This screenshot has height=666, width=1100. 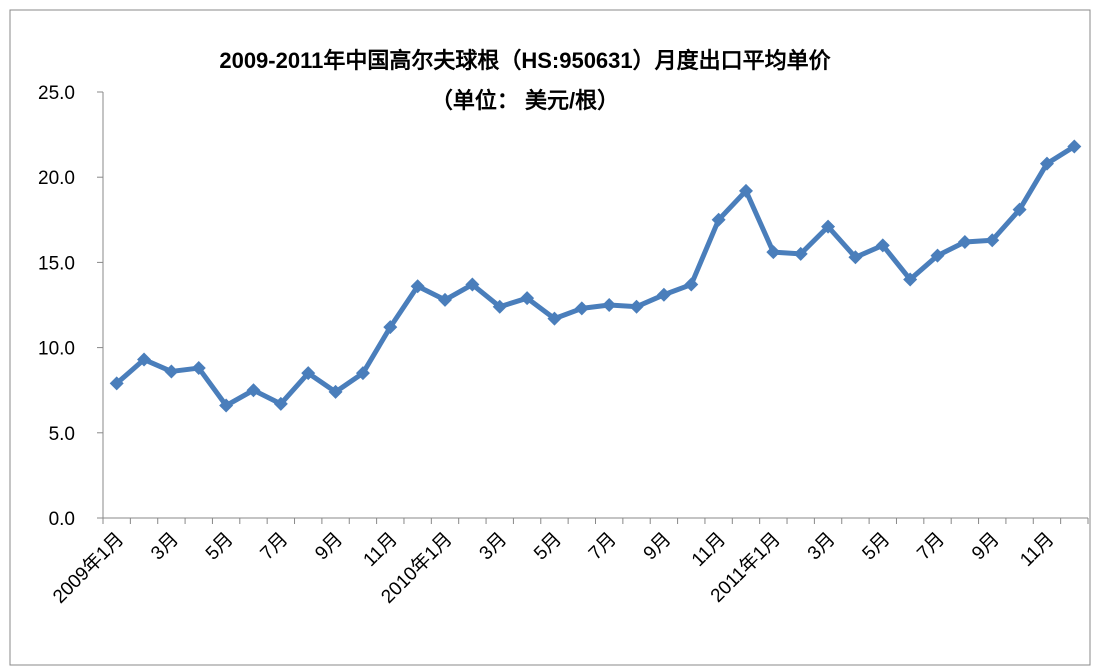 I want to click on y-tick-label: 5.0, so click(x=62, y=434).